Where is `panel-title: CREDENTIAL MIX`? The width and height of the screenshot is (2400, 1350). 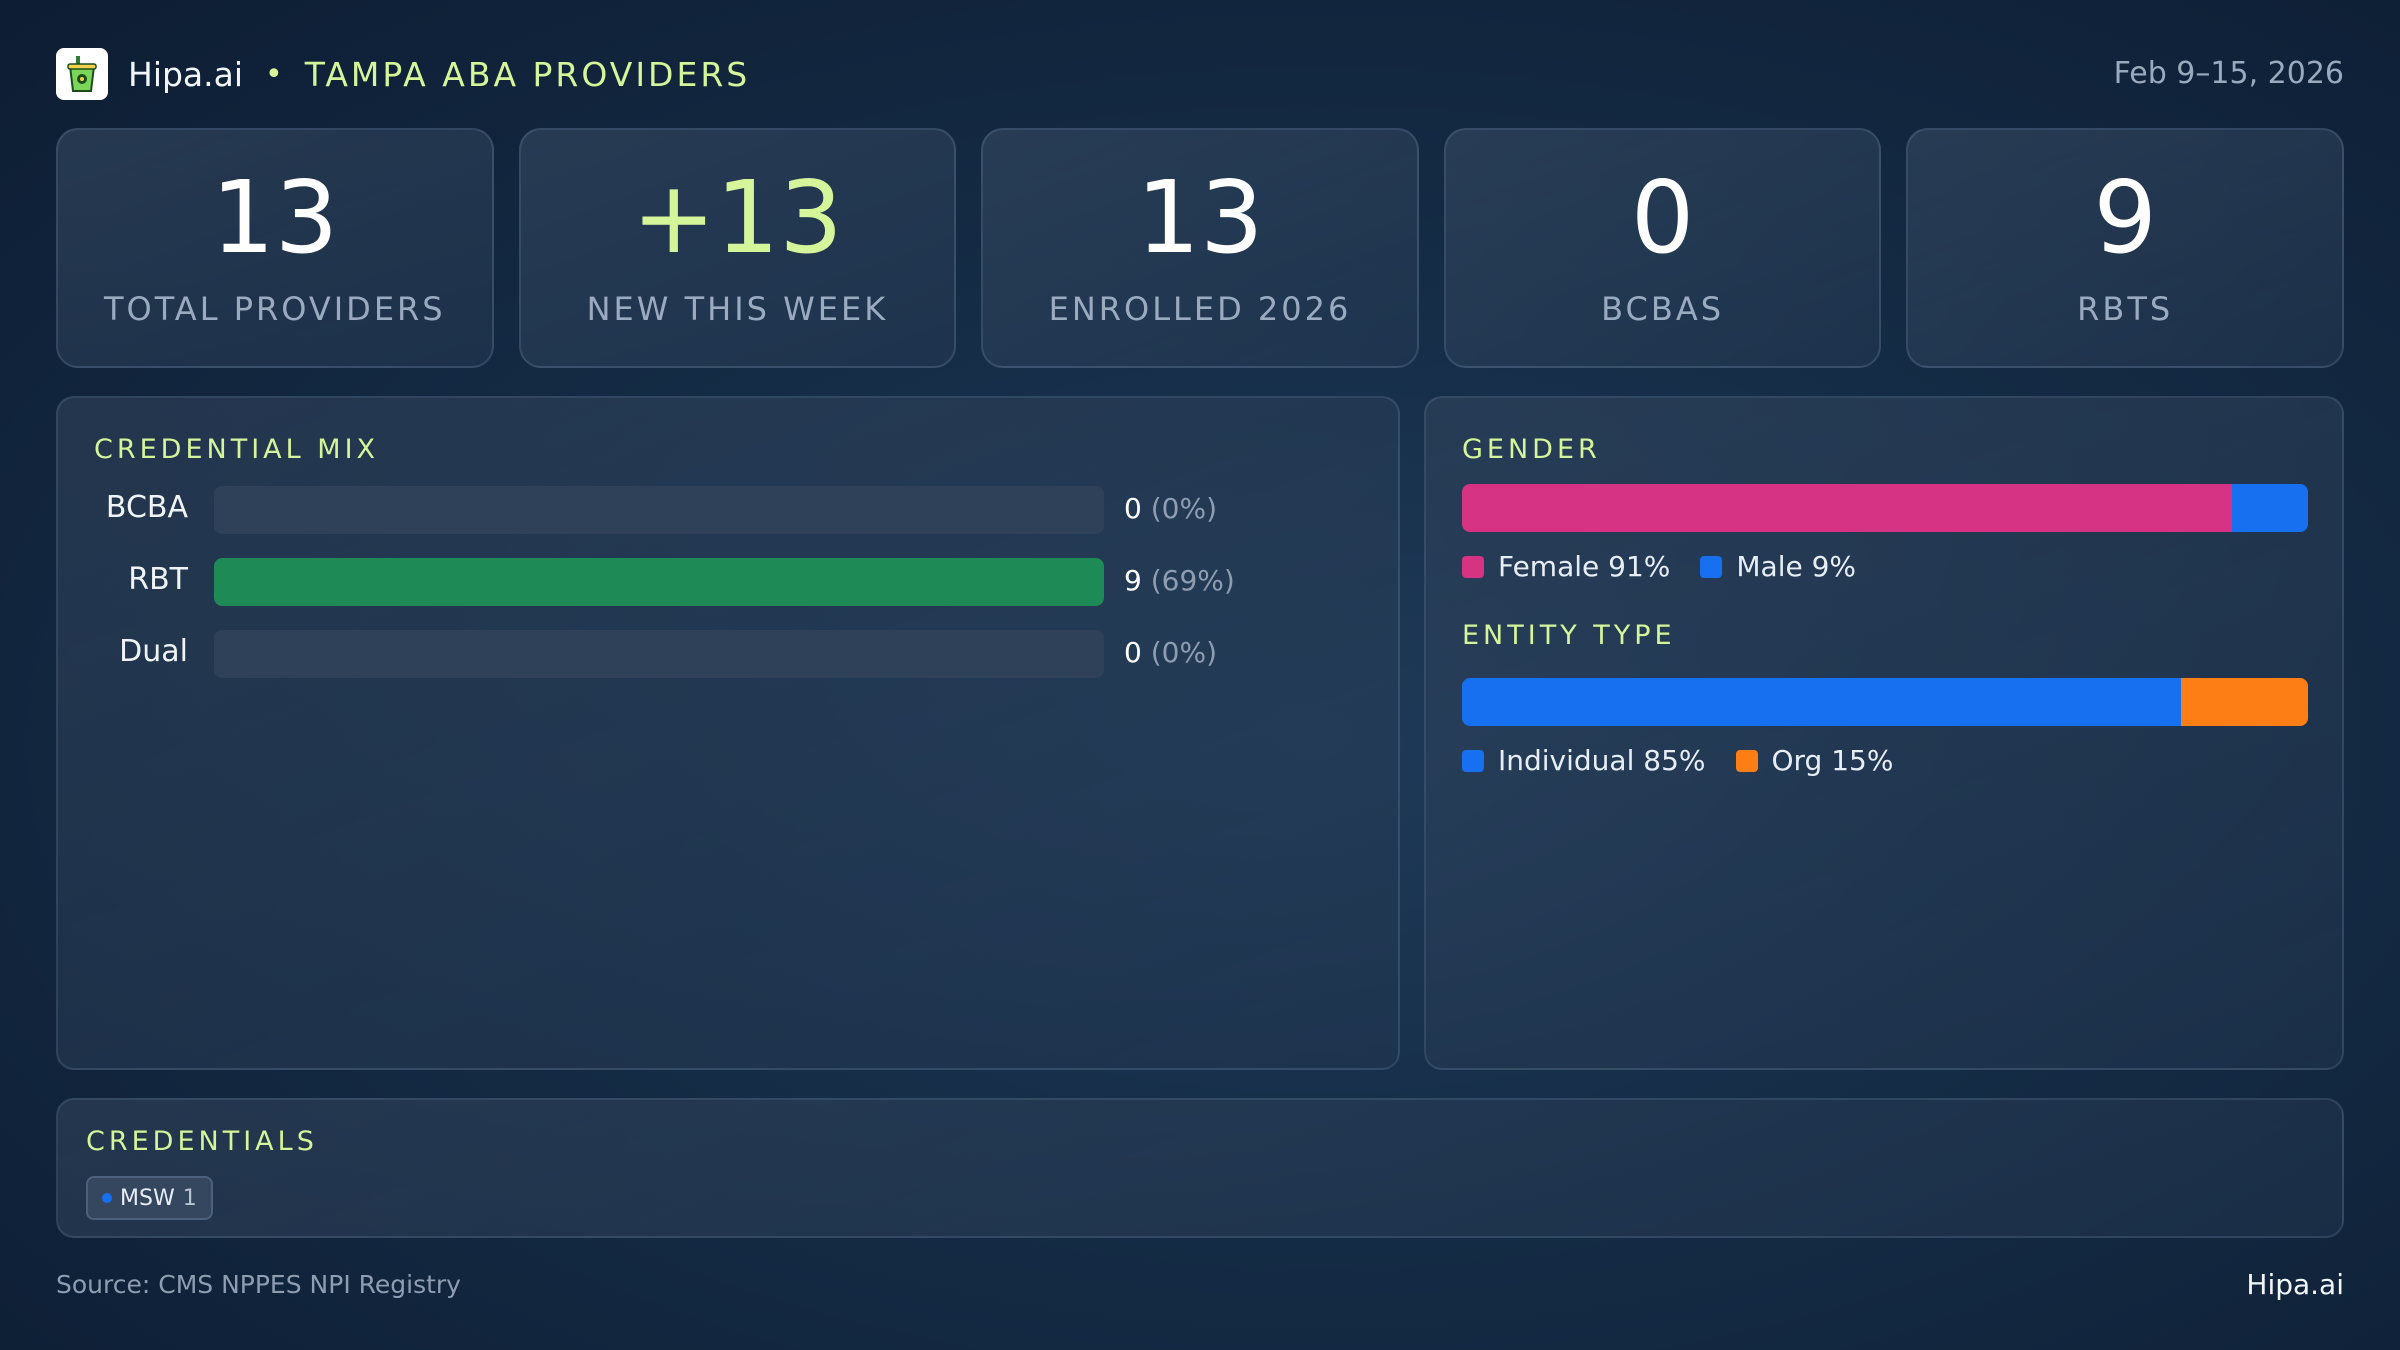
panel-title: CREDENTIAL MIX is located at coordinates (237, 449).